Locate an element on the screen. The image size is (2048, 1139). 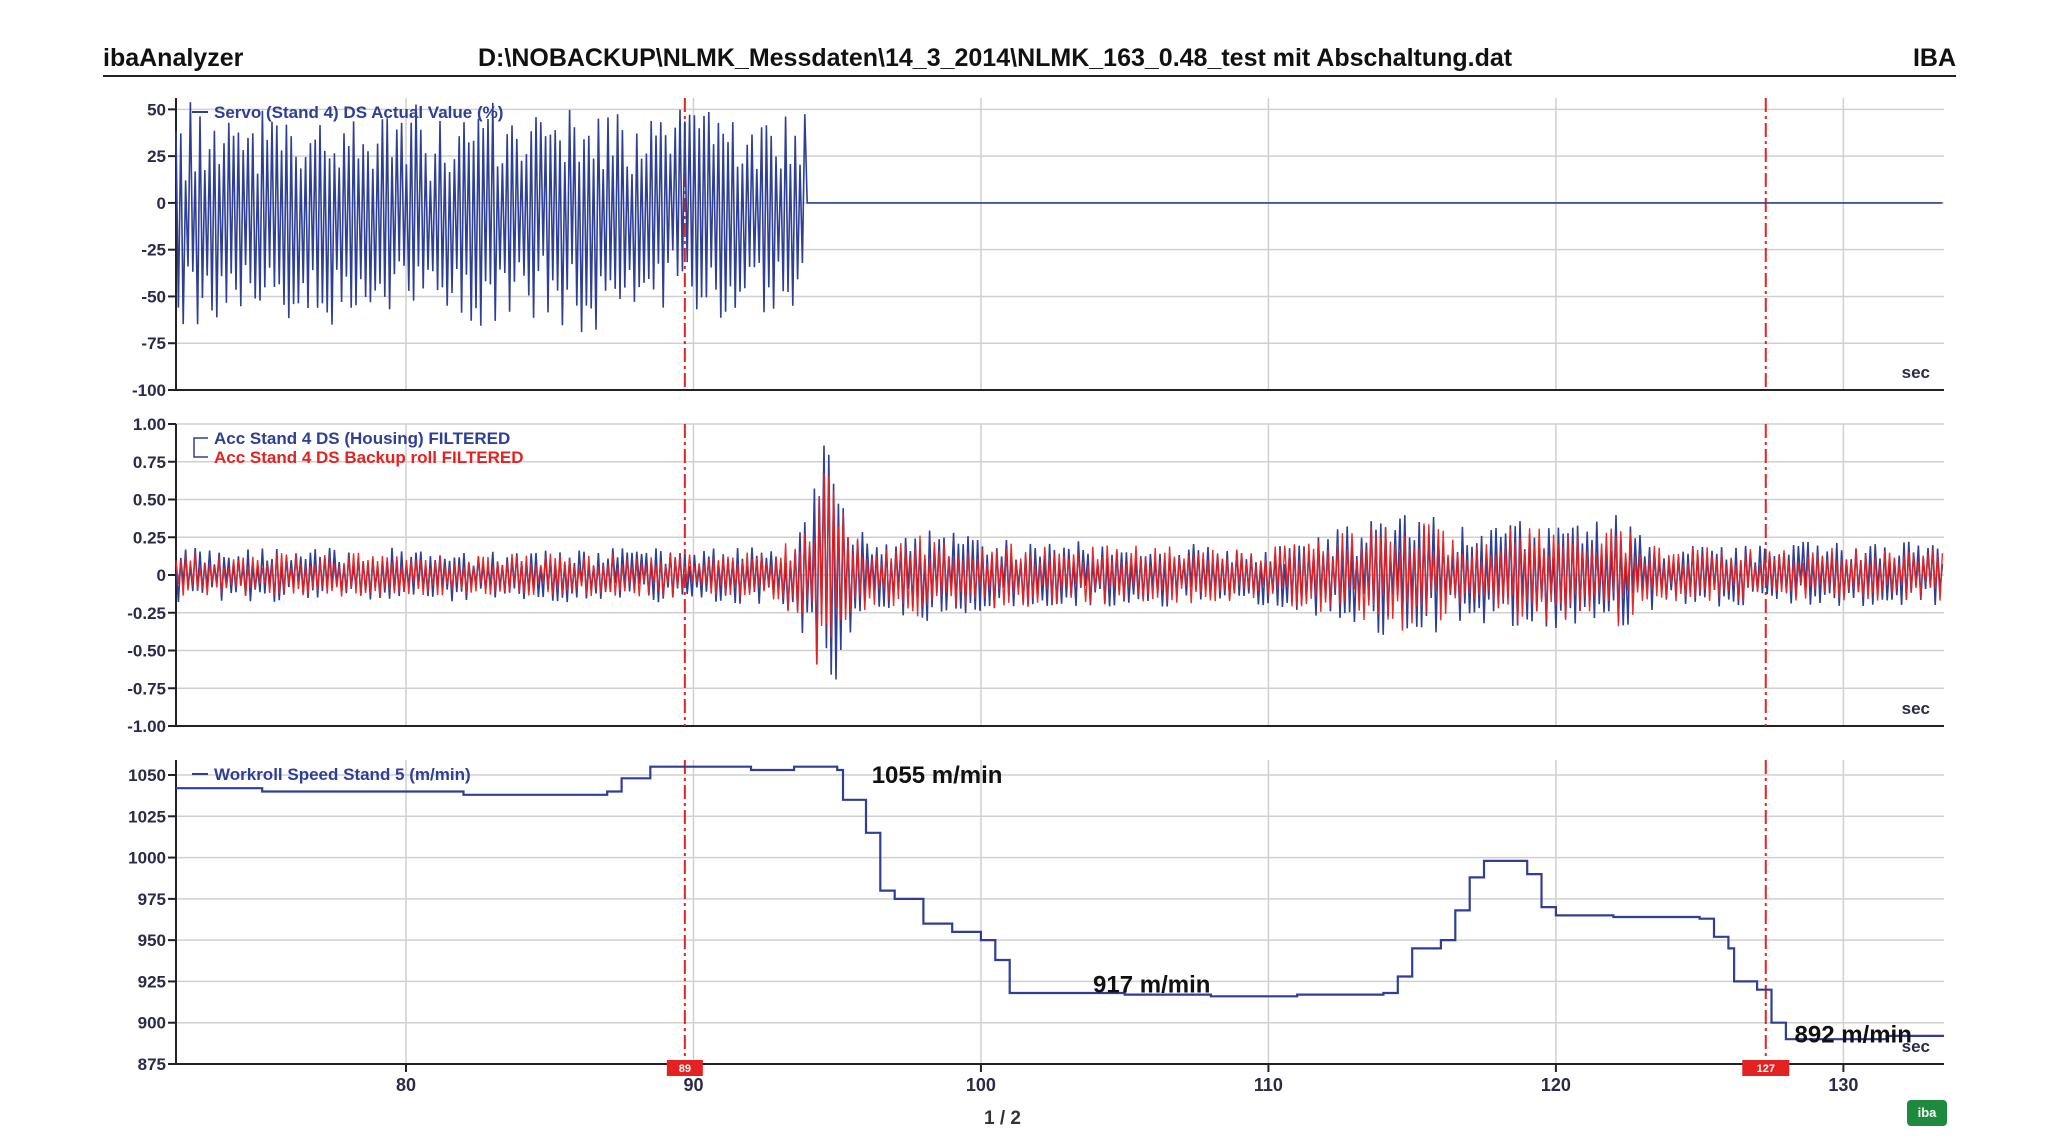
x-tick-label: 80 is located at coordinates (406, 1085).